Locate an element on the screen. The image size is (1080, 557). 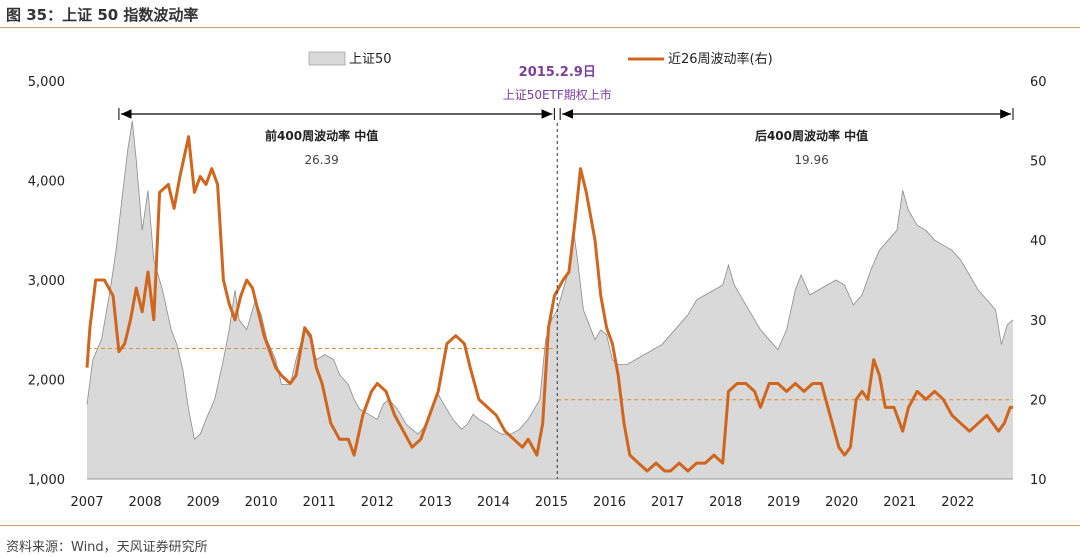
median-label-2: 后400周波动率 中值 is located at coordinates (811, 135).